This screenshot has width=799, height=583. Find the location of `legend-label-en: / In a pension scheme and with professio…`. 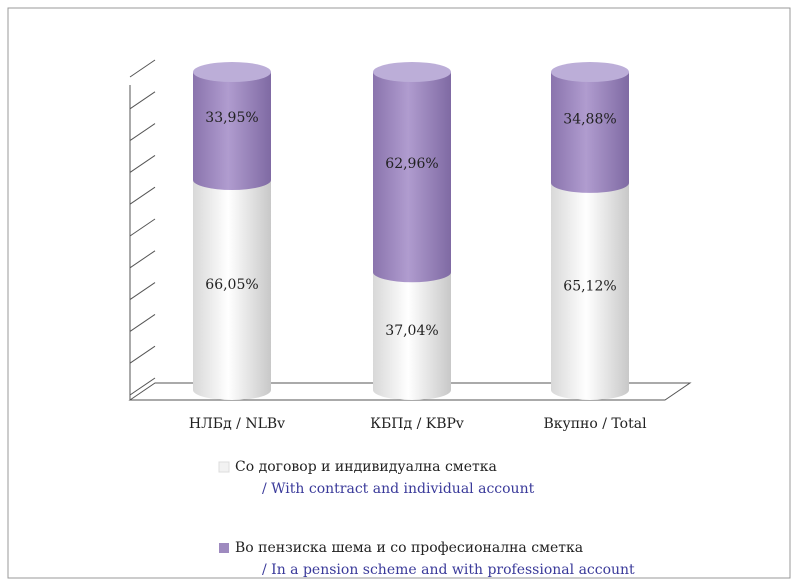

legend-label-en: / In a pension scheme and with professio… is located at coordinates (448, 570).